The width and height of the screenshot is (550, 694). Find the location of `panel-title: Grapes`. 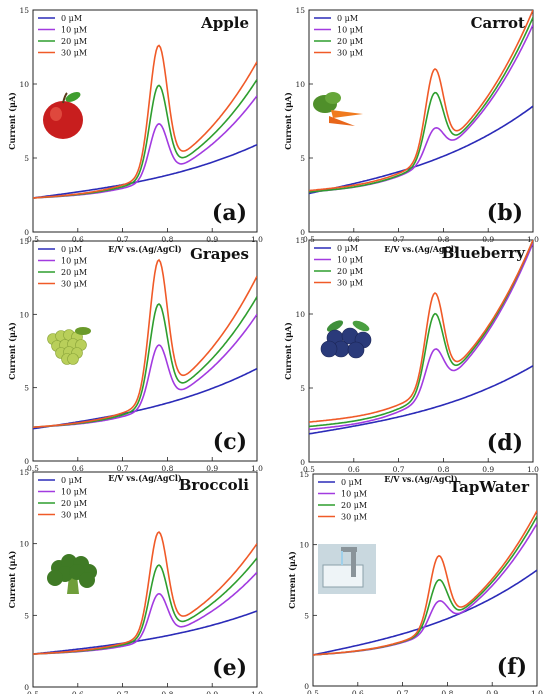

panel-title: Grapes is located at coordinates (219, 254).